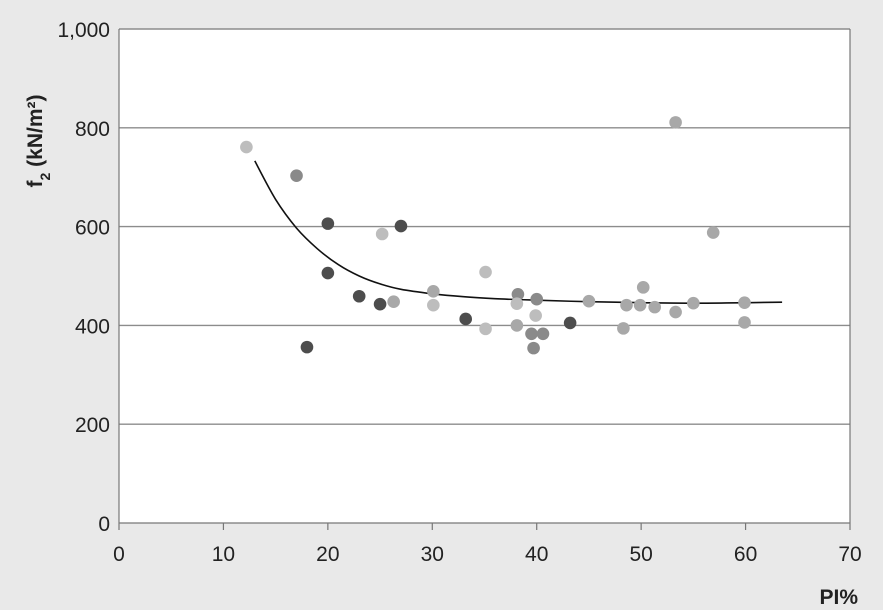 This screenshot has height=610, width=883. I want to click on x-tick-label: 0, so click(119, 554).